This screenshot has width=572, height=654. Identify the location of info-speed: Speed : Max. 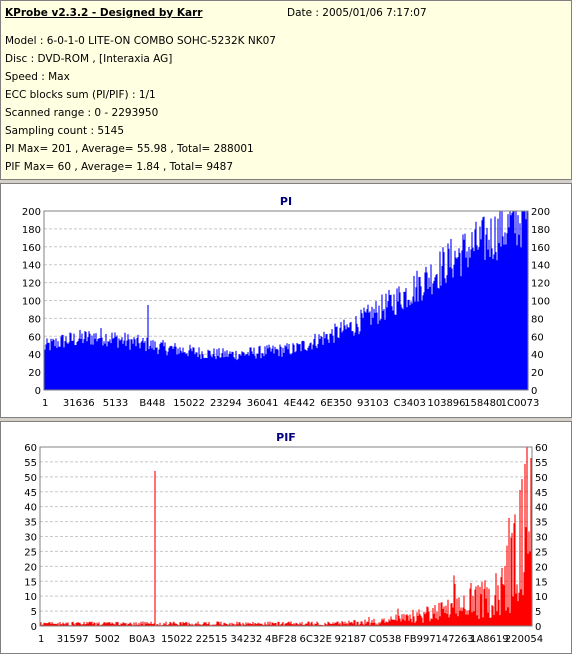
(37, 77).